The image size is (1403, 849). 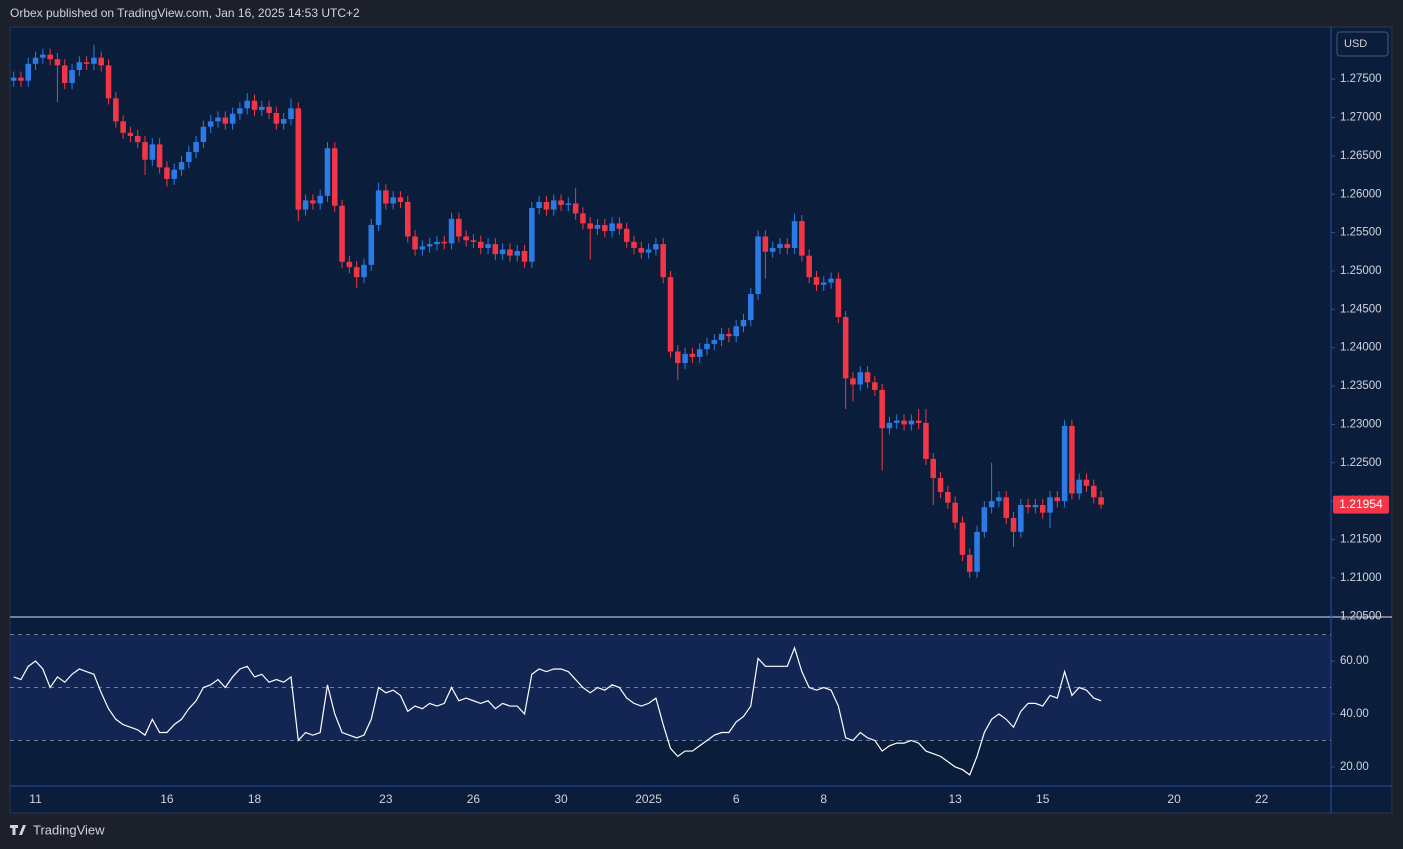 I want to click on x-tick-label: 30, so click(x=561, y=799).